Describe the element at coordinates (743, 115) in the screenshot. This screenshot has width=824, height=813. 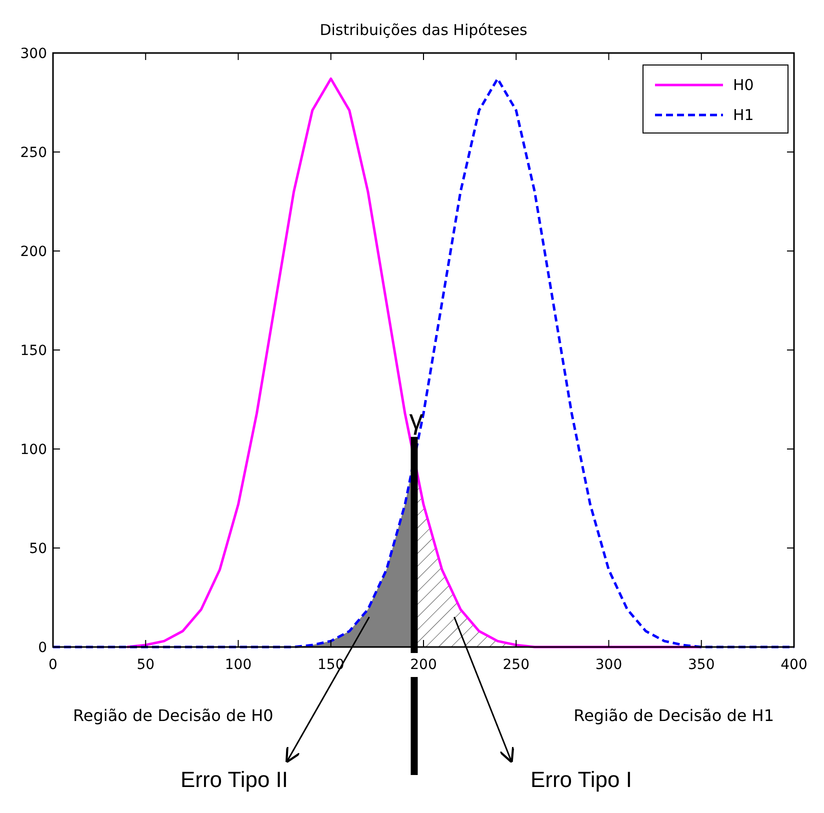
I see `legend-label: H1` at that location.